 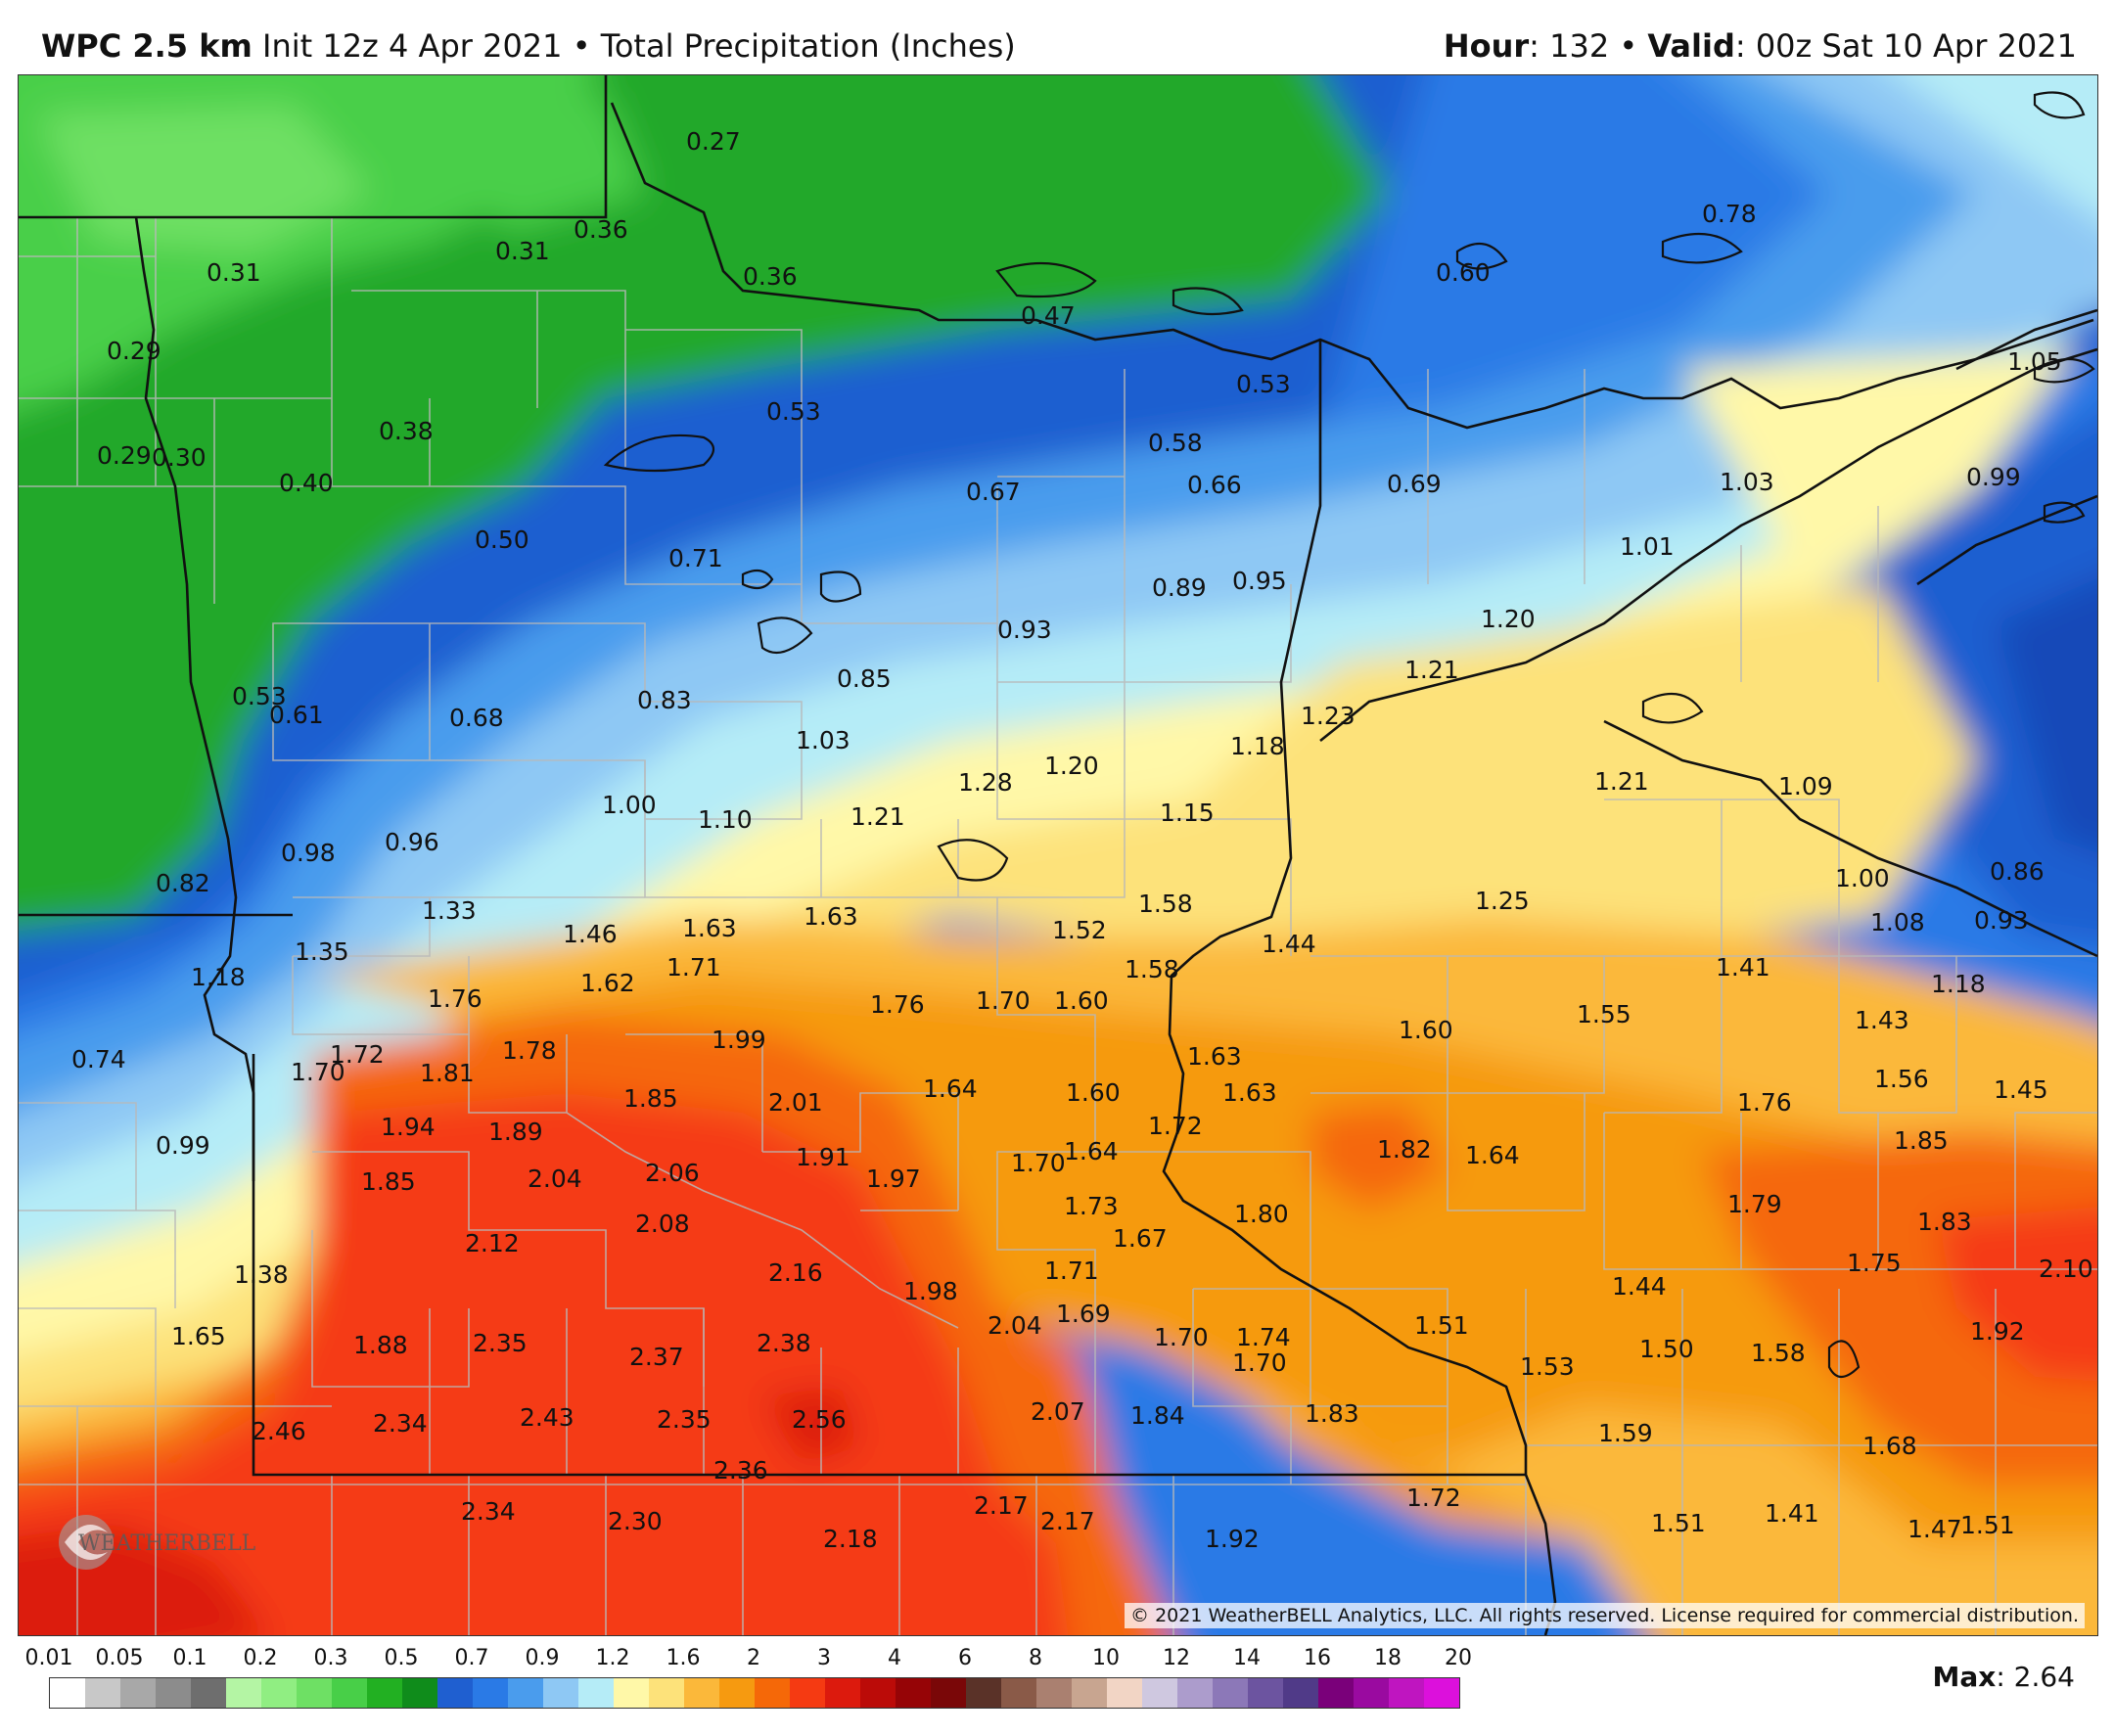 I want to click on valid-time: Hour: 132 • Valid: 00z Sat 10 Apr 2021, so click(x=1761, y=46).